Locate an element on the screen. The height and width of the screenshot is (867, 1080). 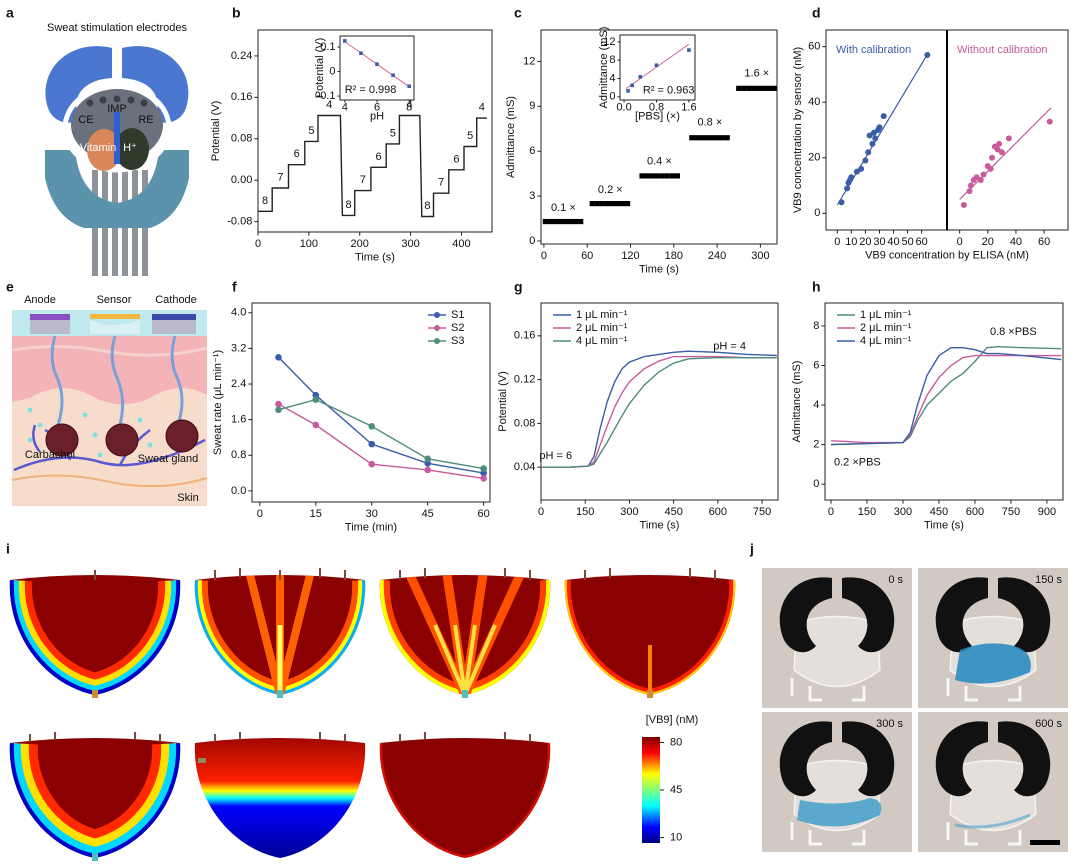
annotation: 8 is located at coordinates (348, 205).